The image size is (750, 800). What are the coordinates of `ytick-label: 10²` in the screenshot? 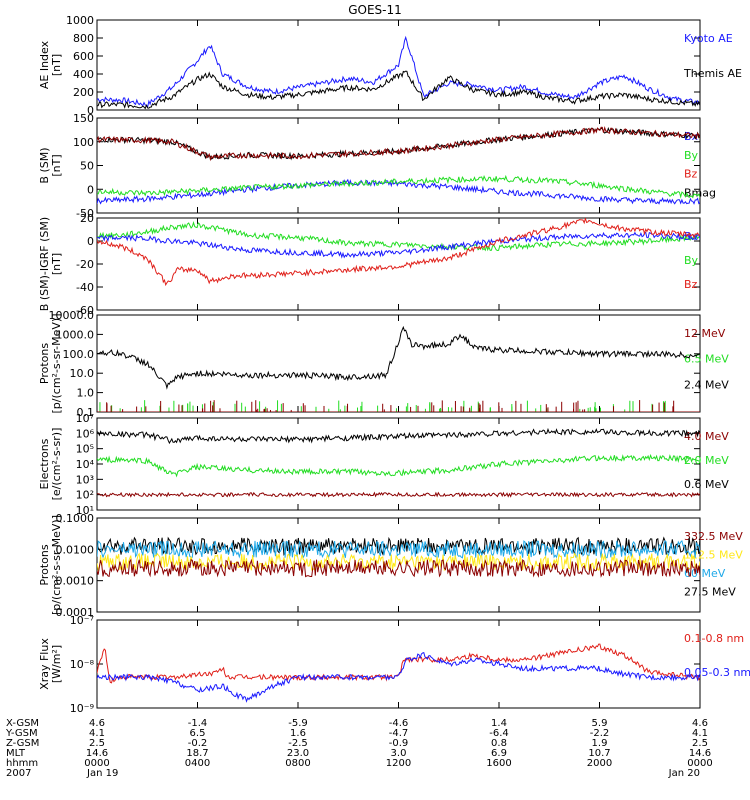 It's located at (85, 495).